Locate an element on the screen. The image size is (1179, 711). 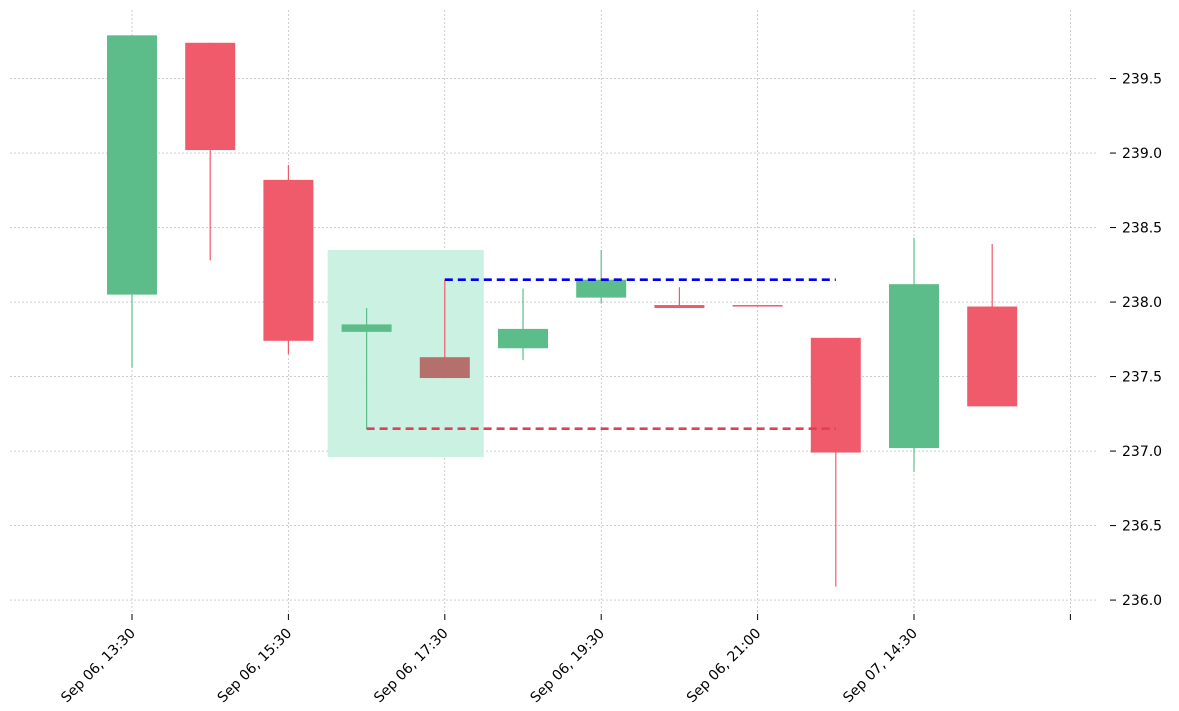
y-tick-label: 236.5 is located at coordinates (1142, 527).